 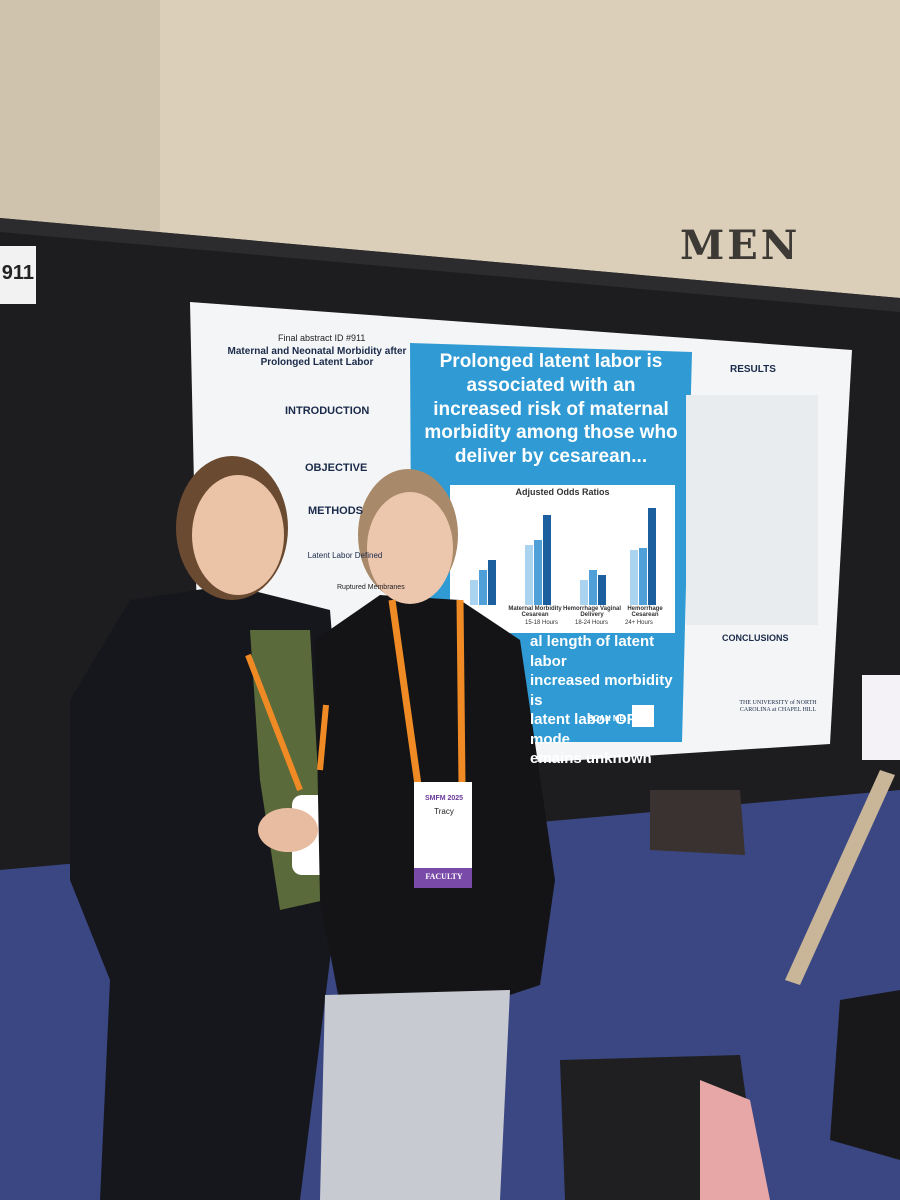 I want to click on easel-leg, so click(x=840, y=877).